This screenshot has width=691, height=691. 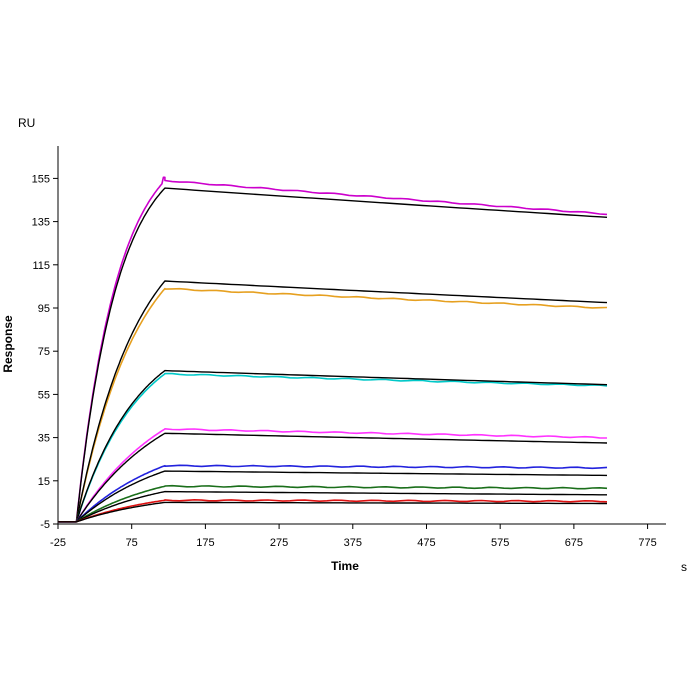 I want to click on x-tick-label: 175, so click(x=205, y=543).